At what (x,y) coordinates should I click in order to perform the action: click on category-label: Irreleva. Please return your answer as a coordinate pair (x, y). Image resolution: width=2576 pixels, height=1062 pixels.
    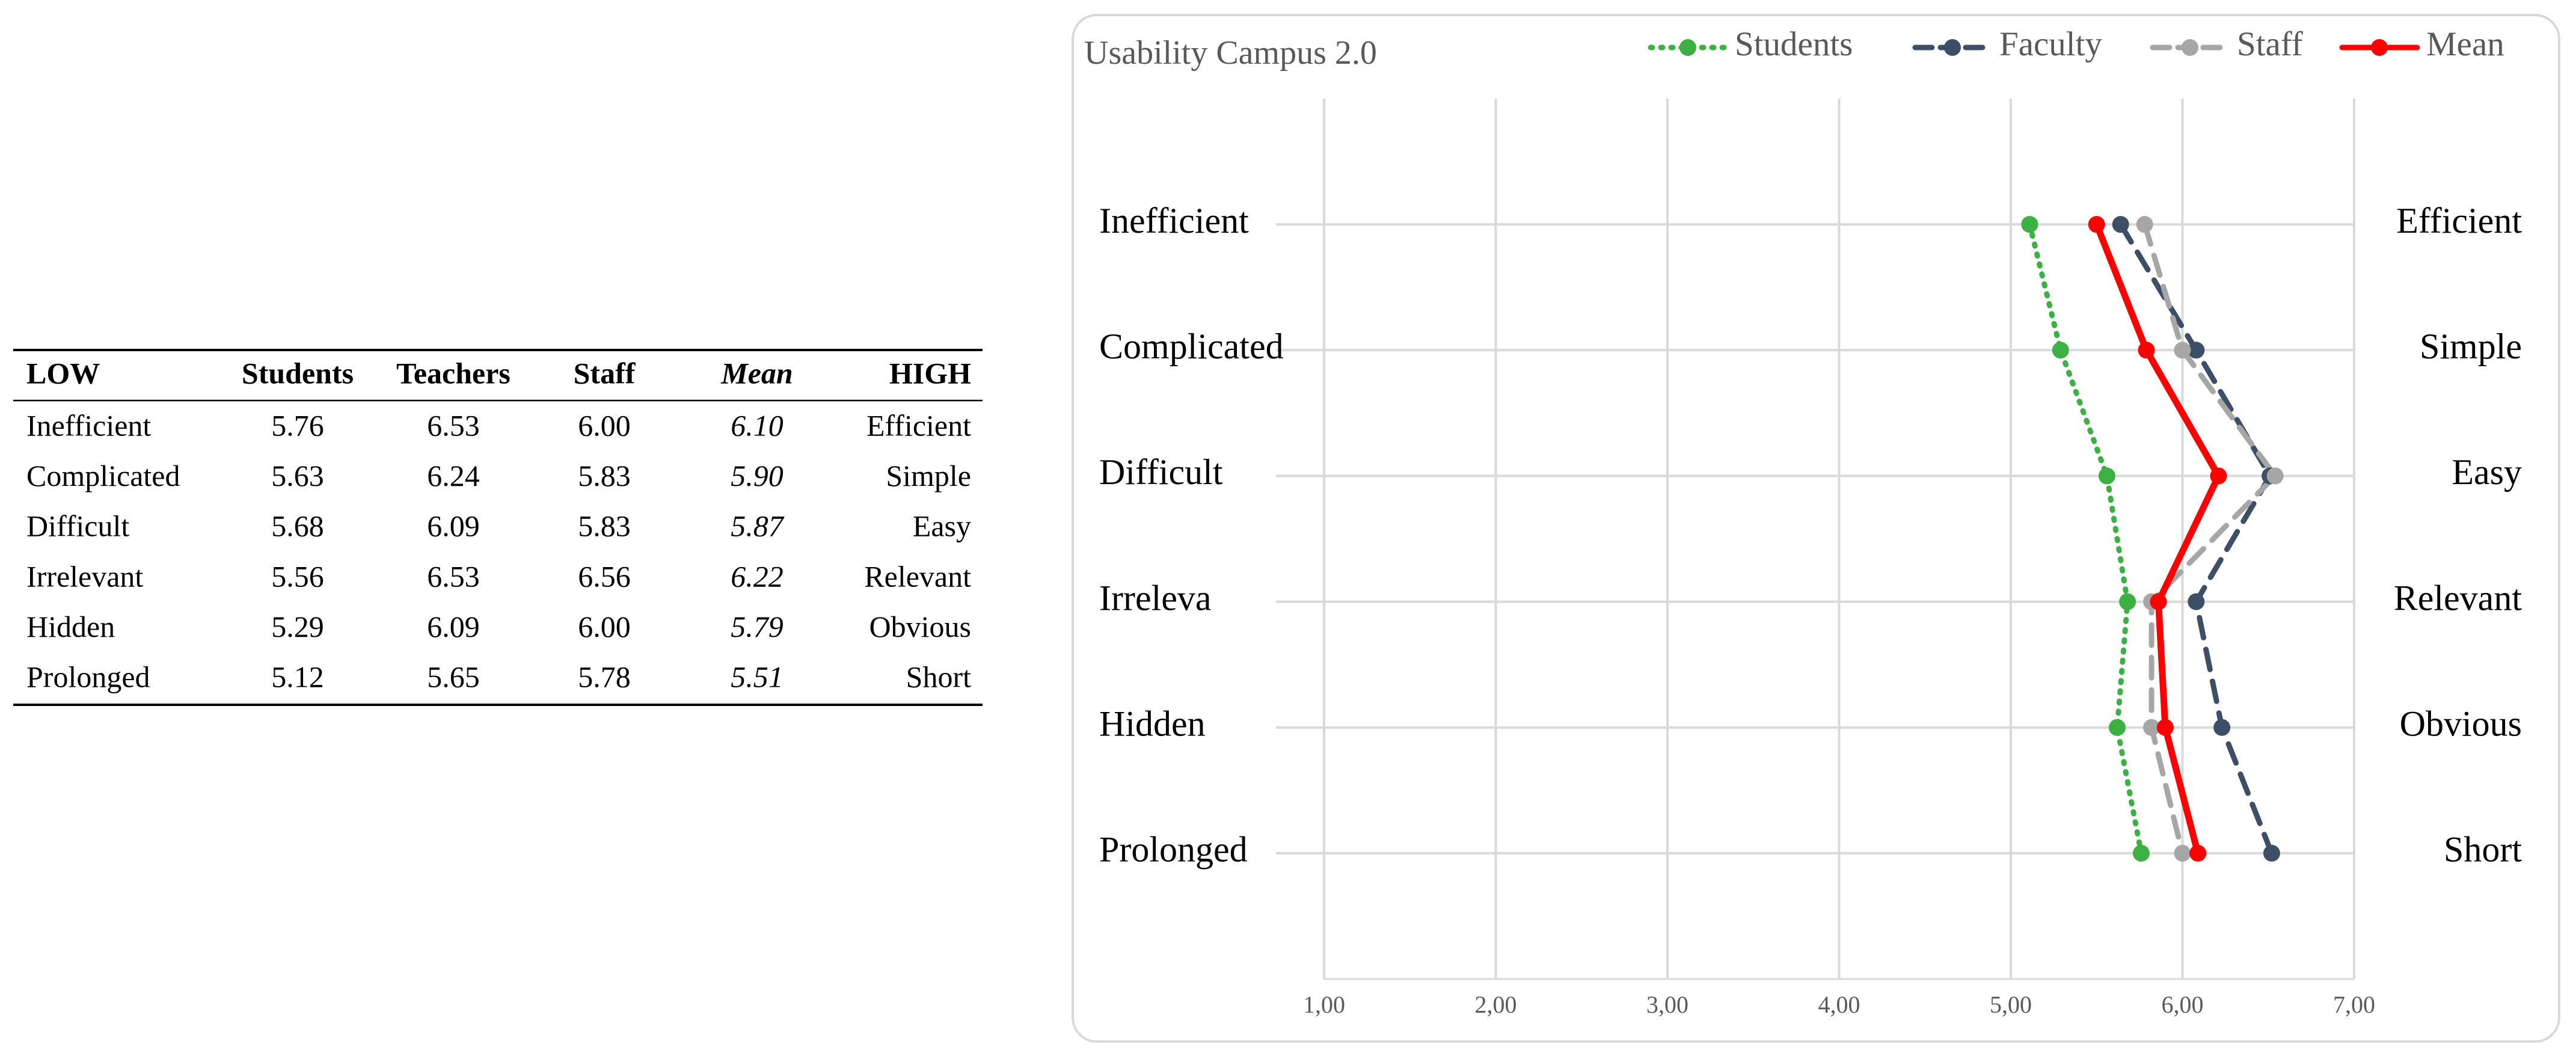
    Looking at the image, I should click on (1155, 598).